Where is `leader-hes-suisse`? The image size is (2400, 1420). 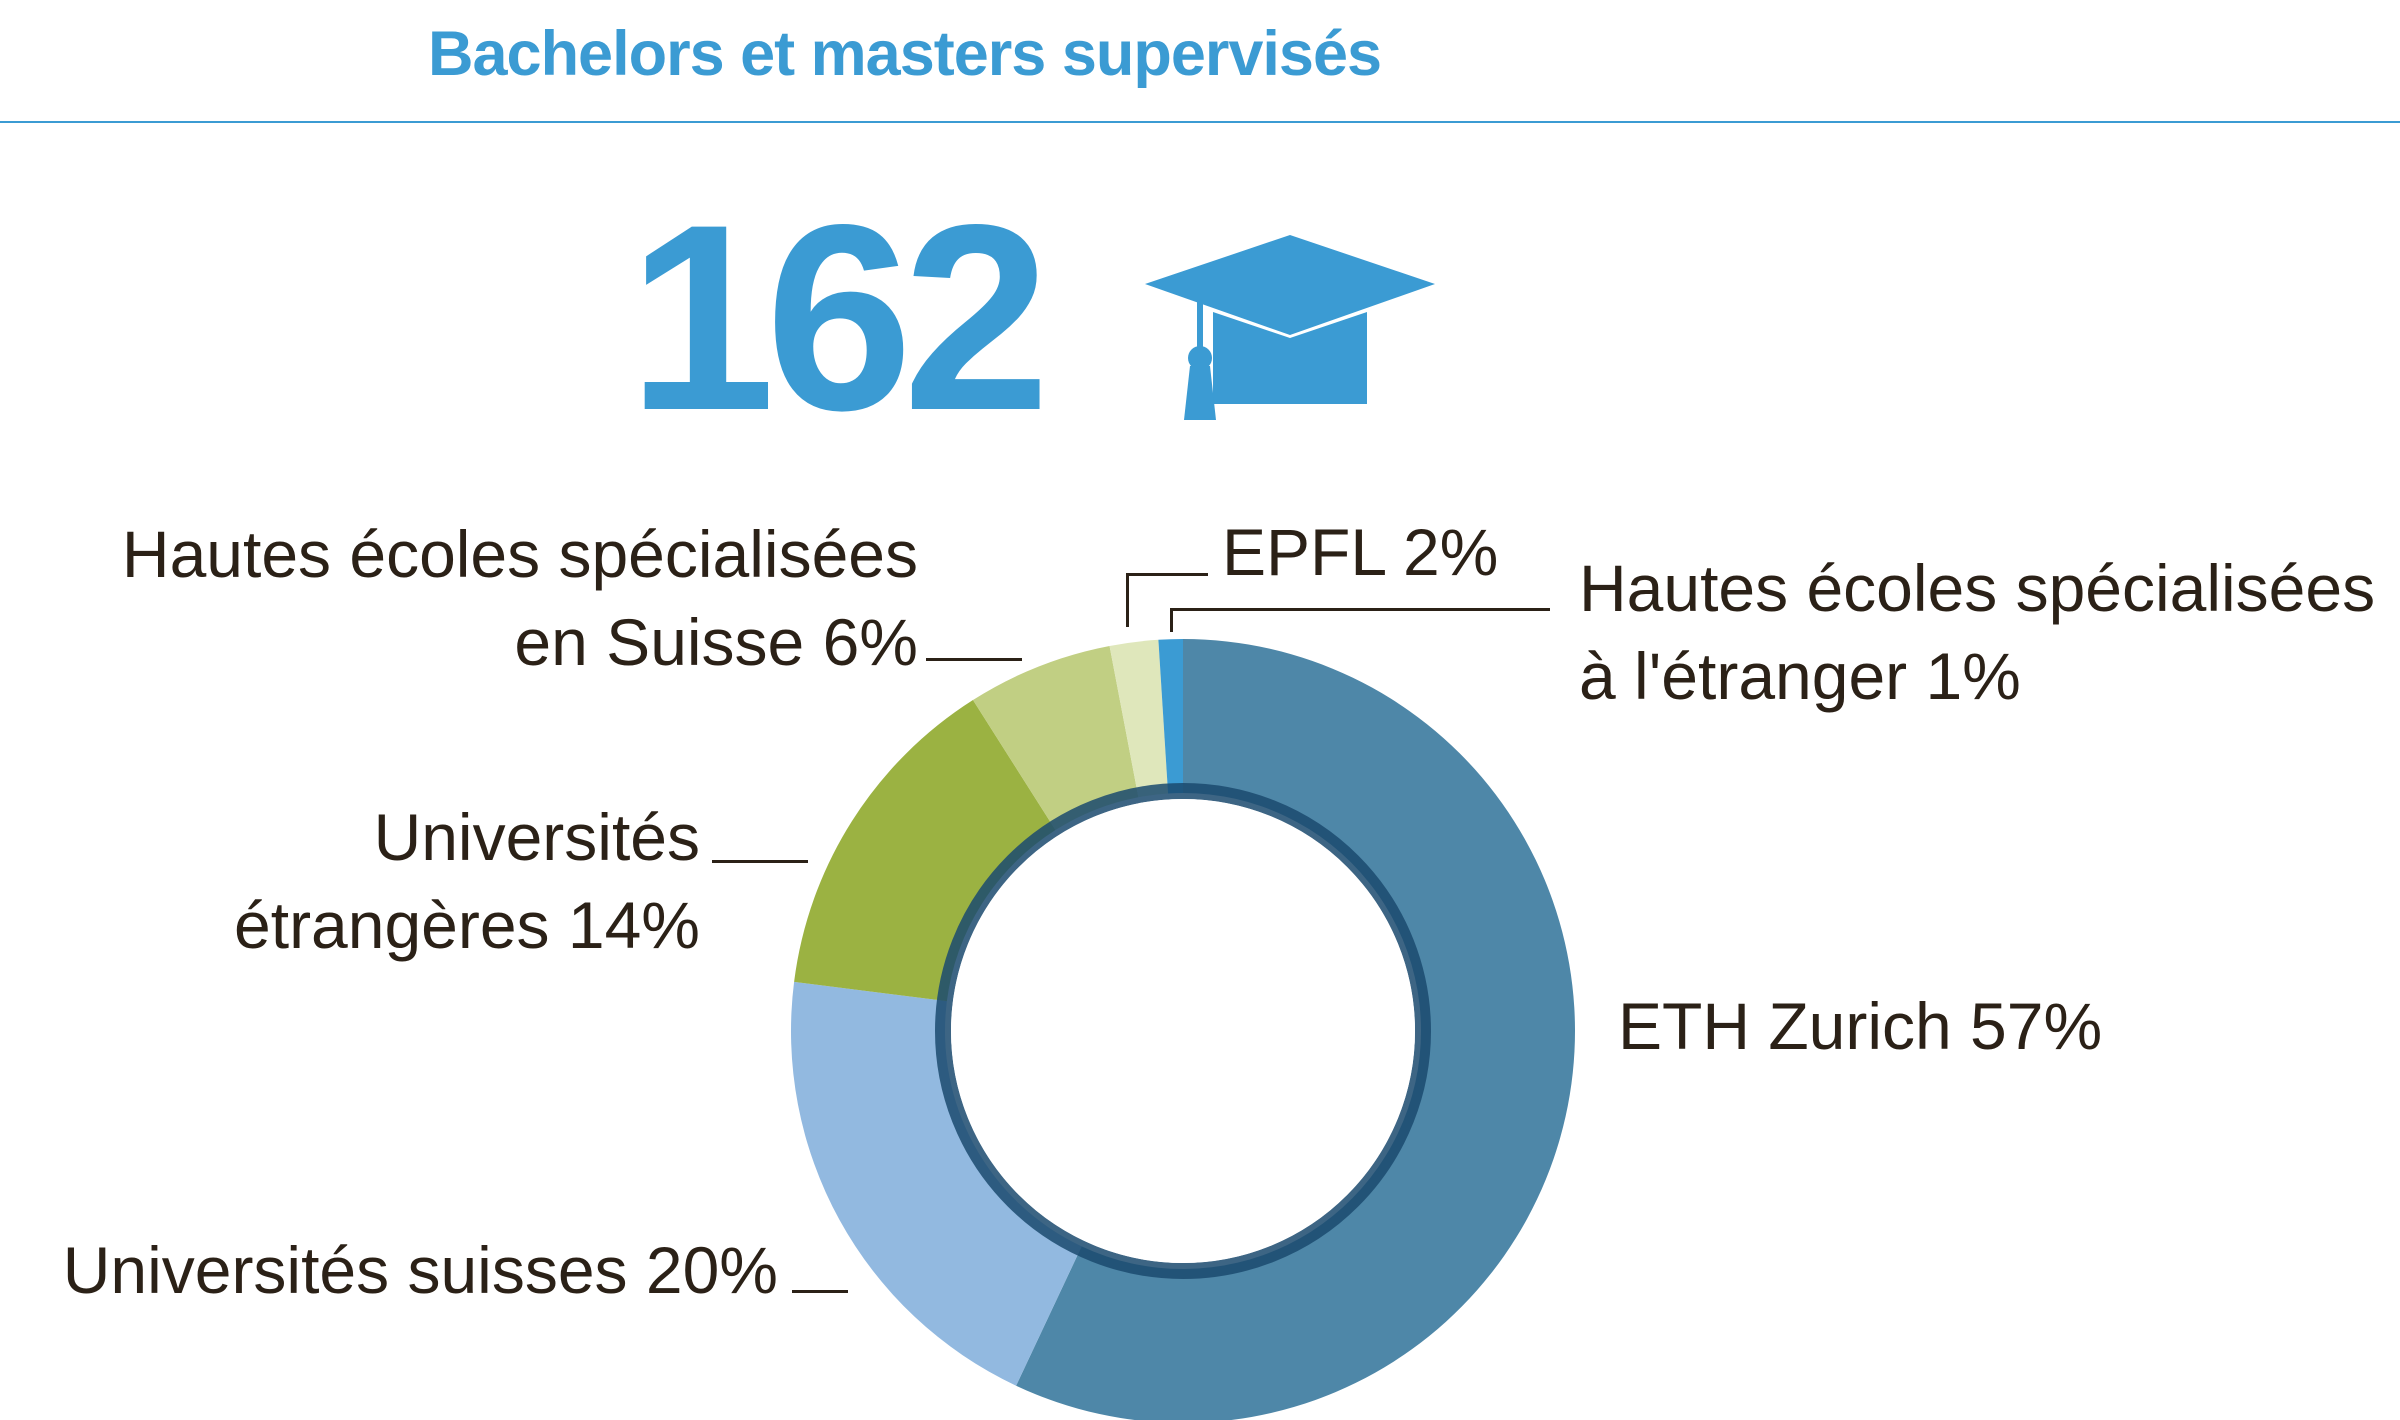 leader-hes-suisse is located at coordinates (974, 659).